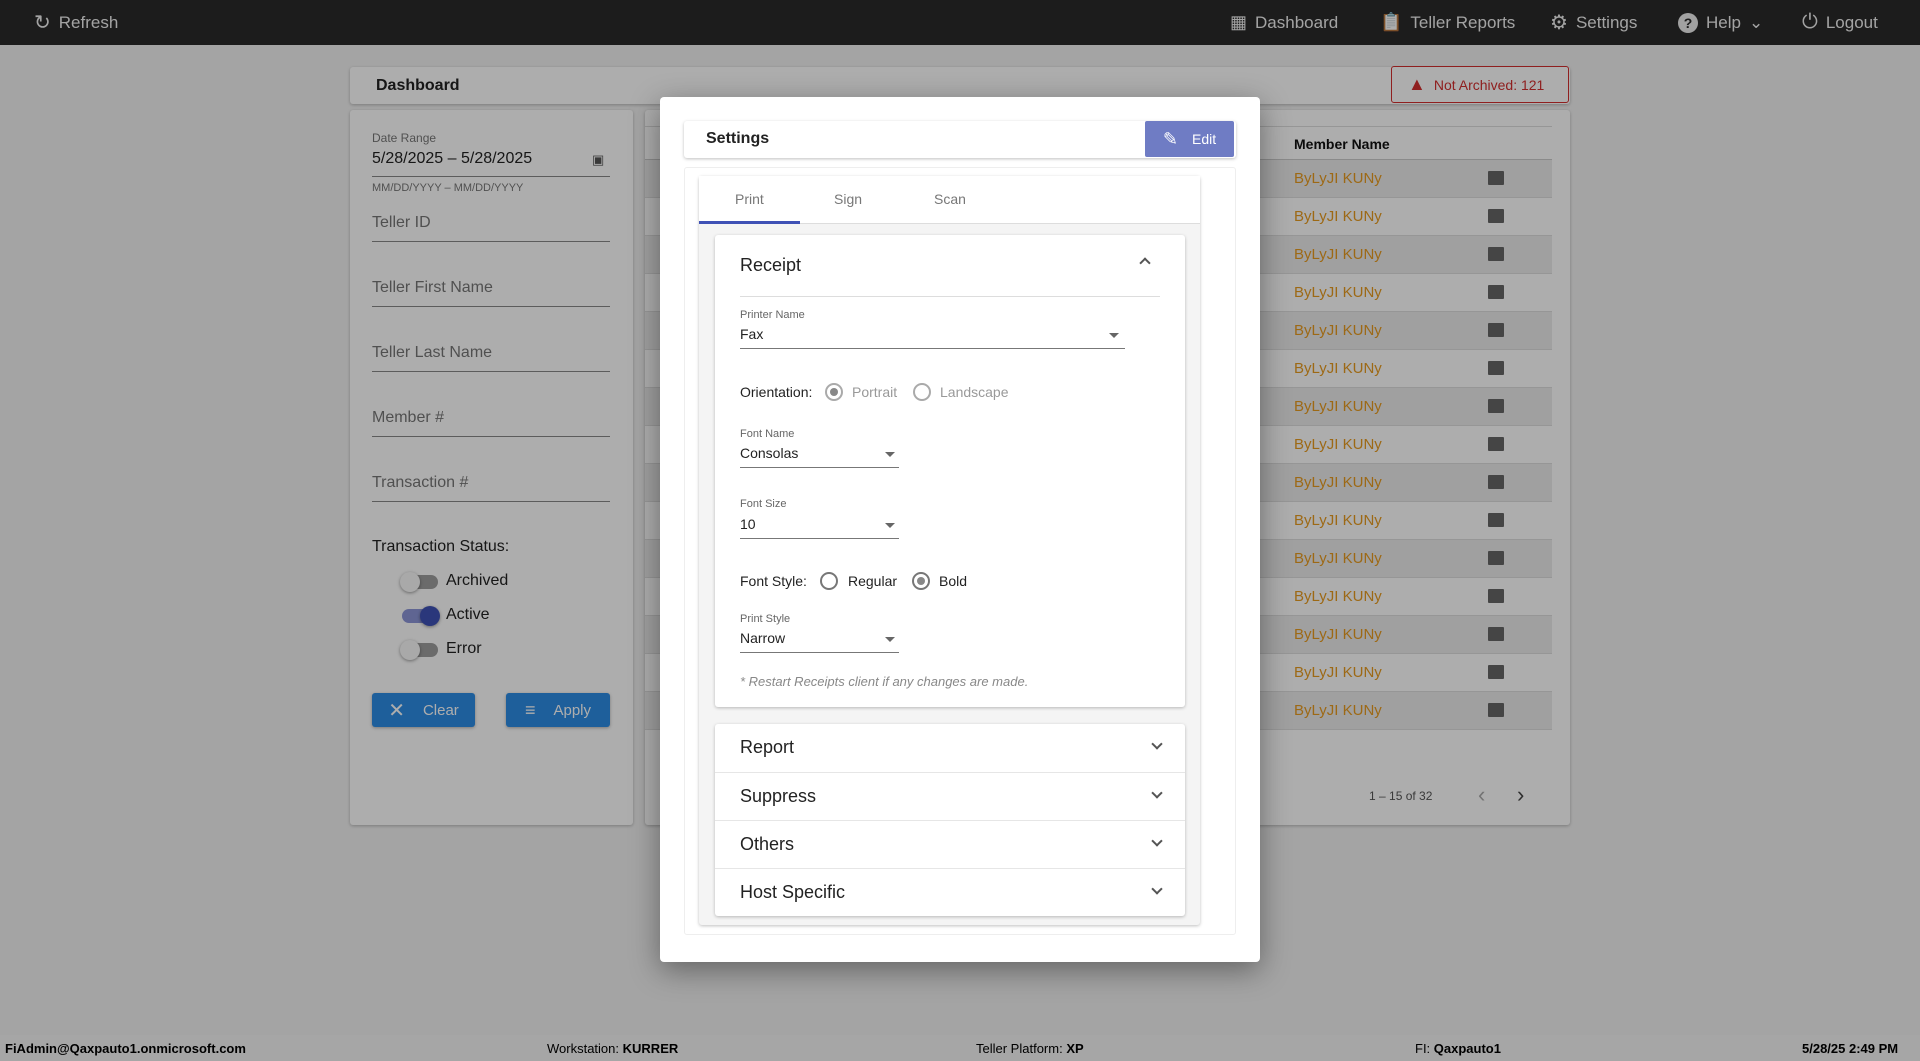 The image size is (1920, 1061). What do you see at coordinates (819, 527) in the screenshot?
I see `font-size-select: 10` at bounding box center [819, 527].